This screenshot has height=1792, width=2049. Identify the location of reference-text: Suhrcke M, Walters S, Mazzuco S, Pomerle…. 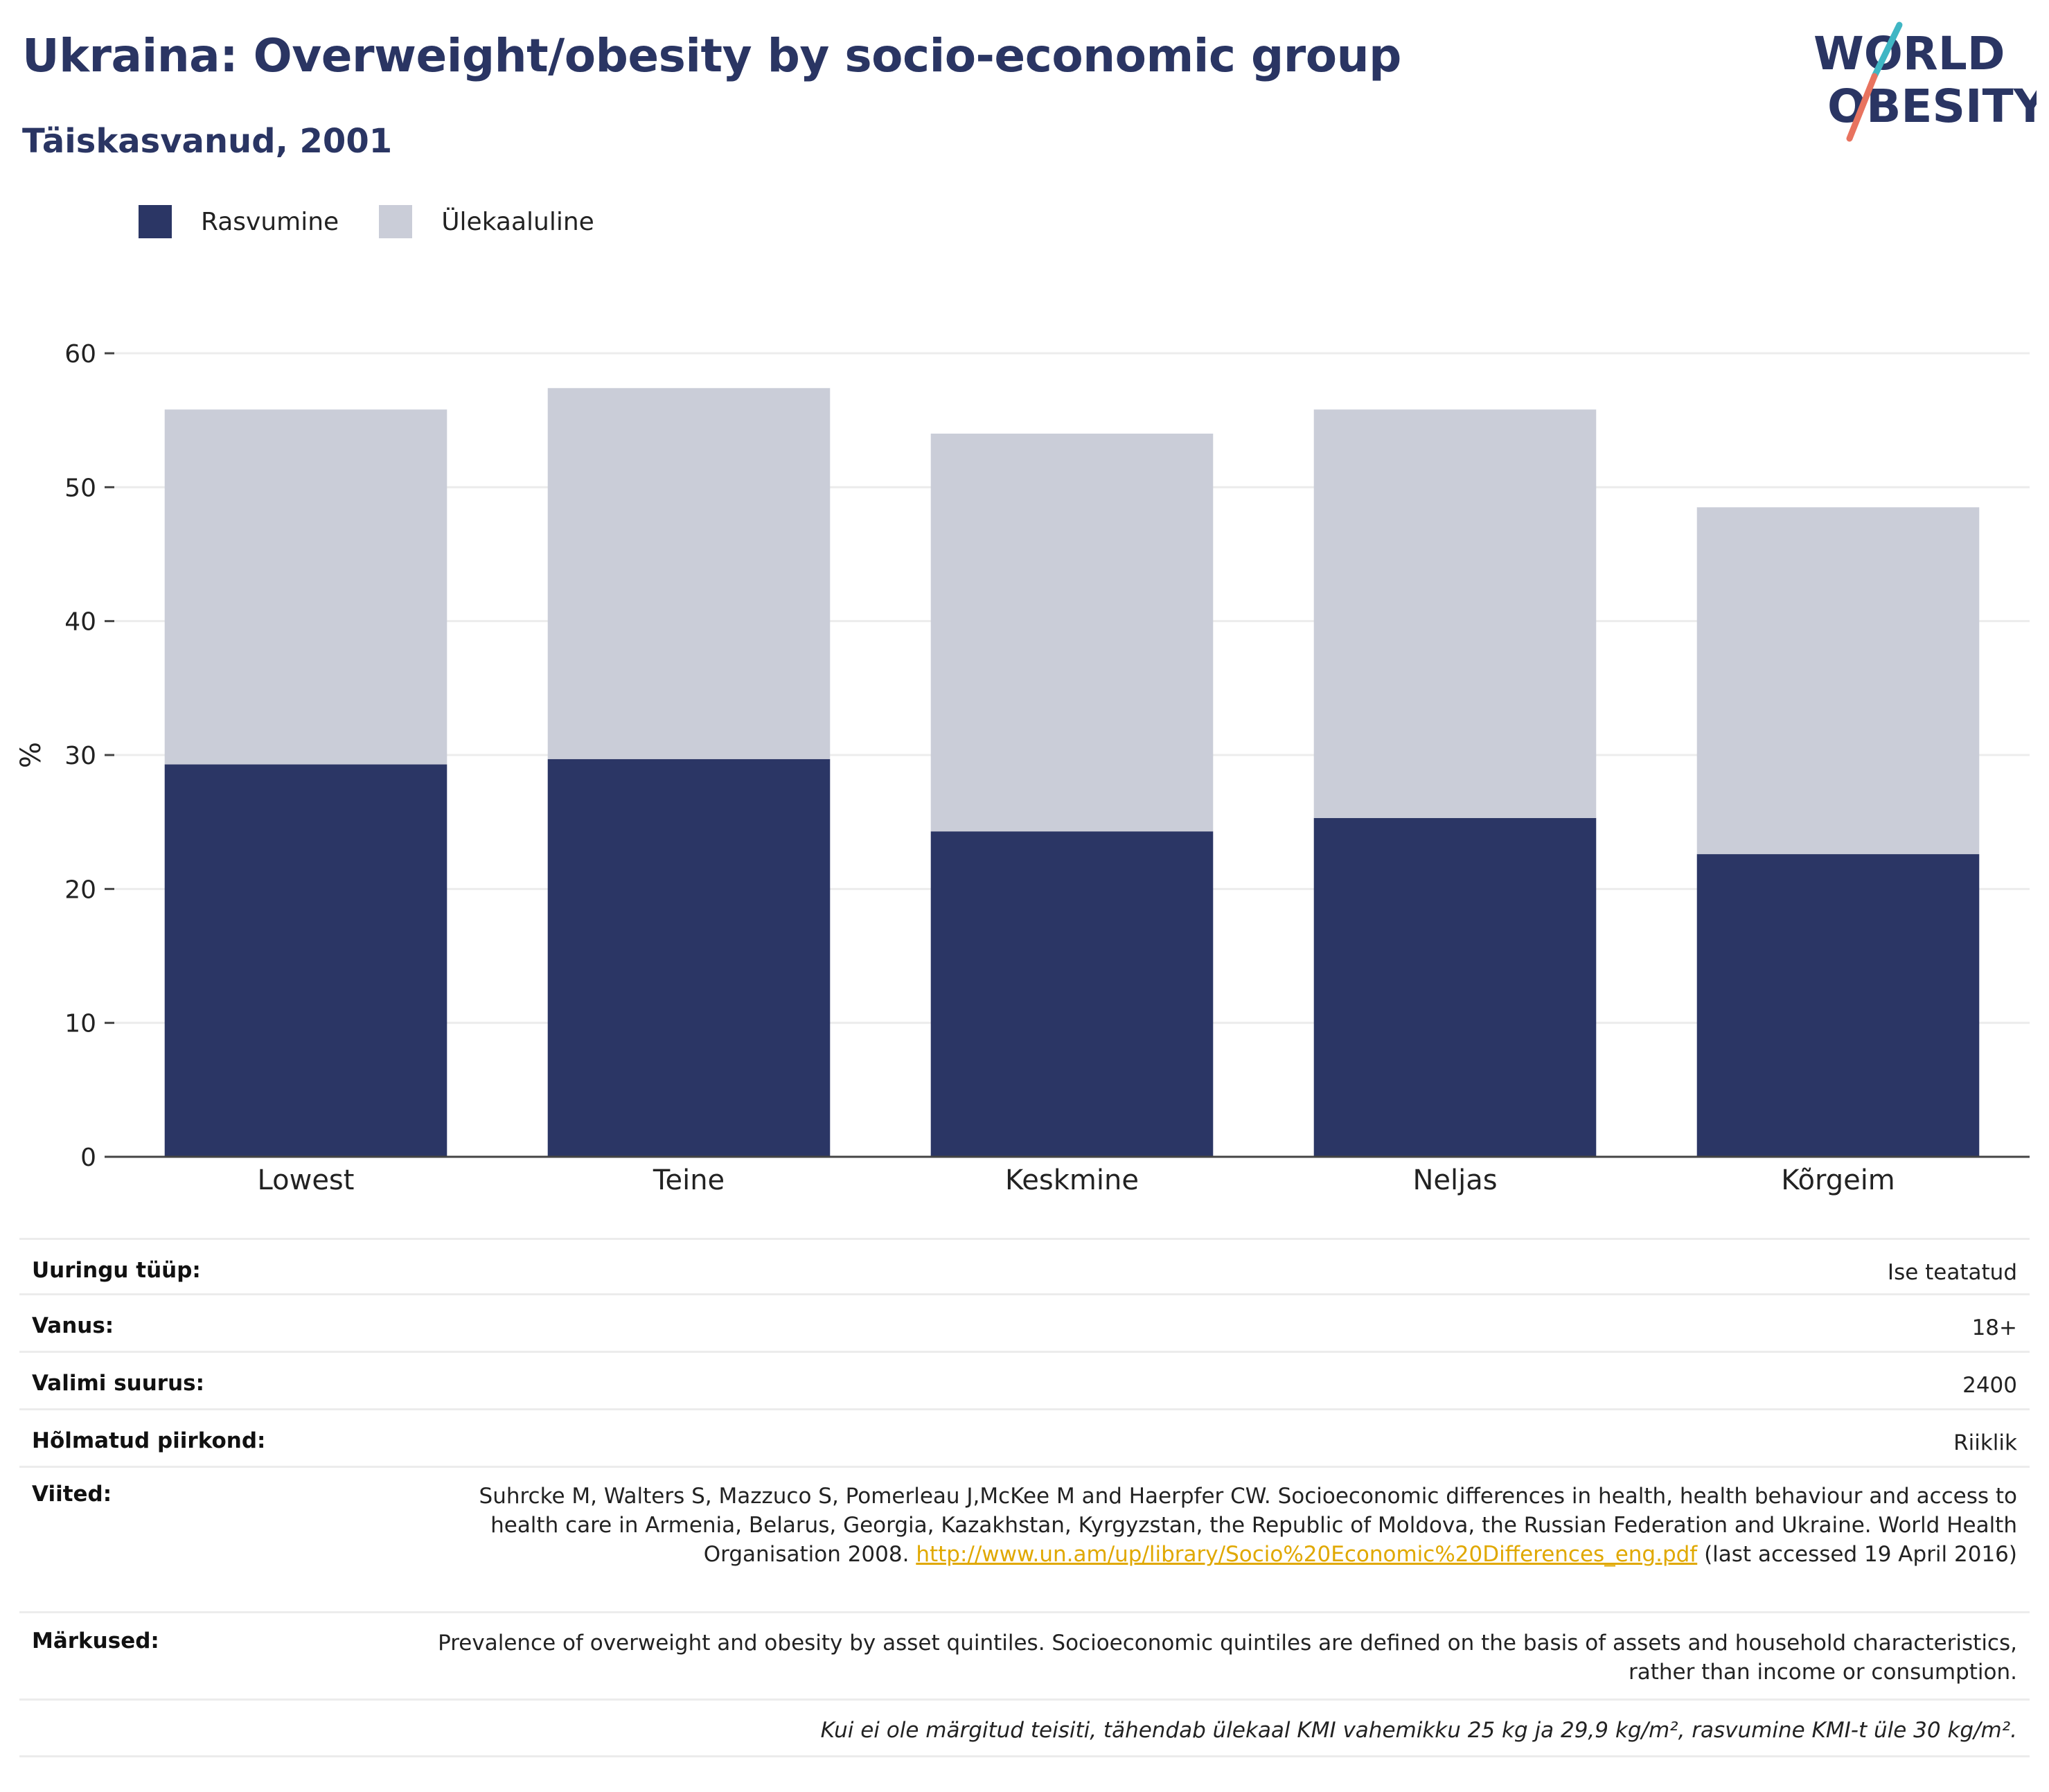
(1220, 1526).